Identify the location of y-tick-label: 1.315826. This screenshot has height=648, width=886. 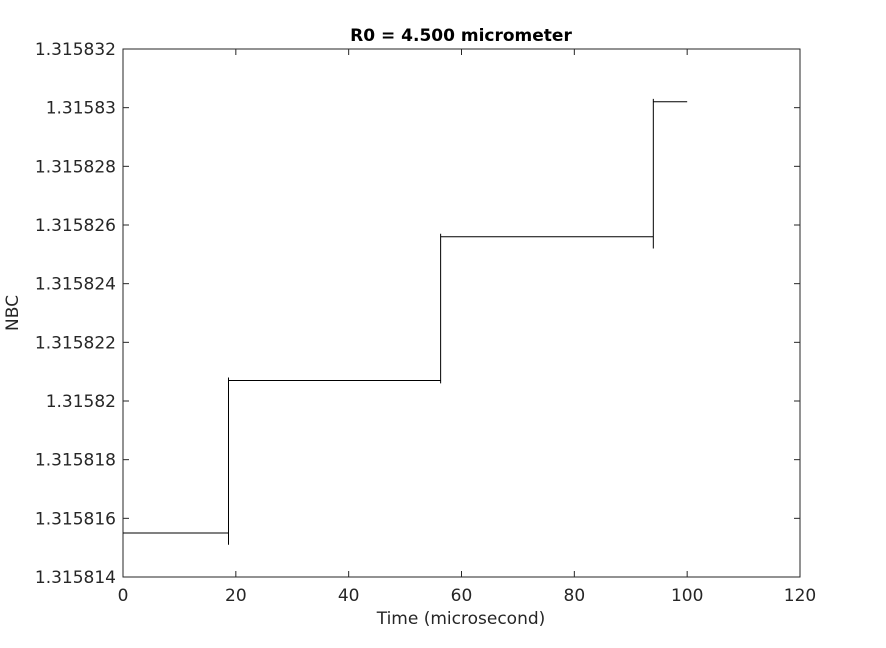
(75, 226).